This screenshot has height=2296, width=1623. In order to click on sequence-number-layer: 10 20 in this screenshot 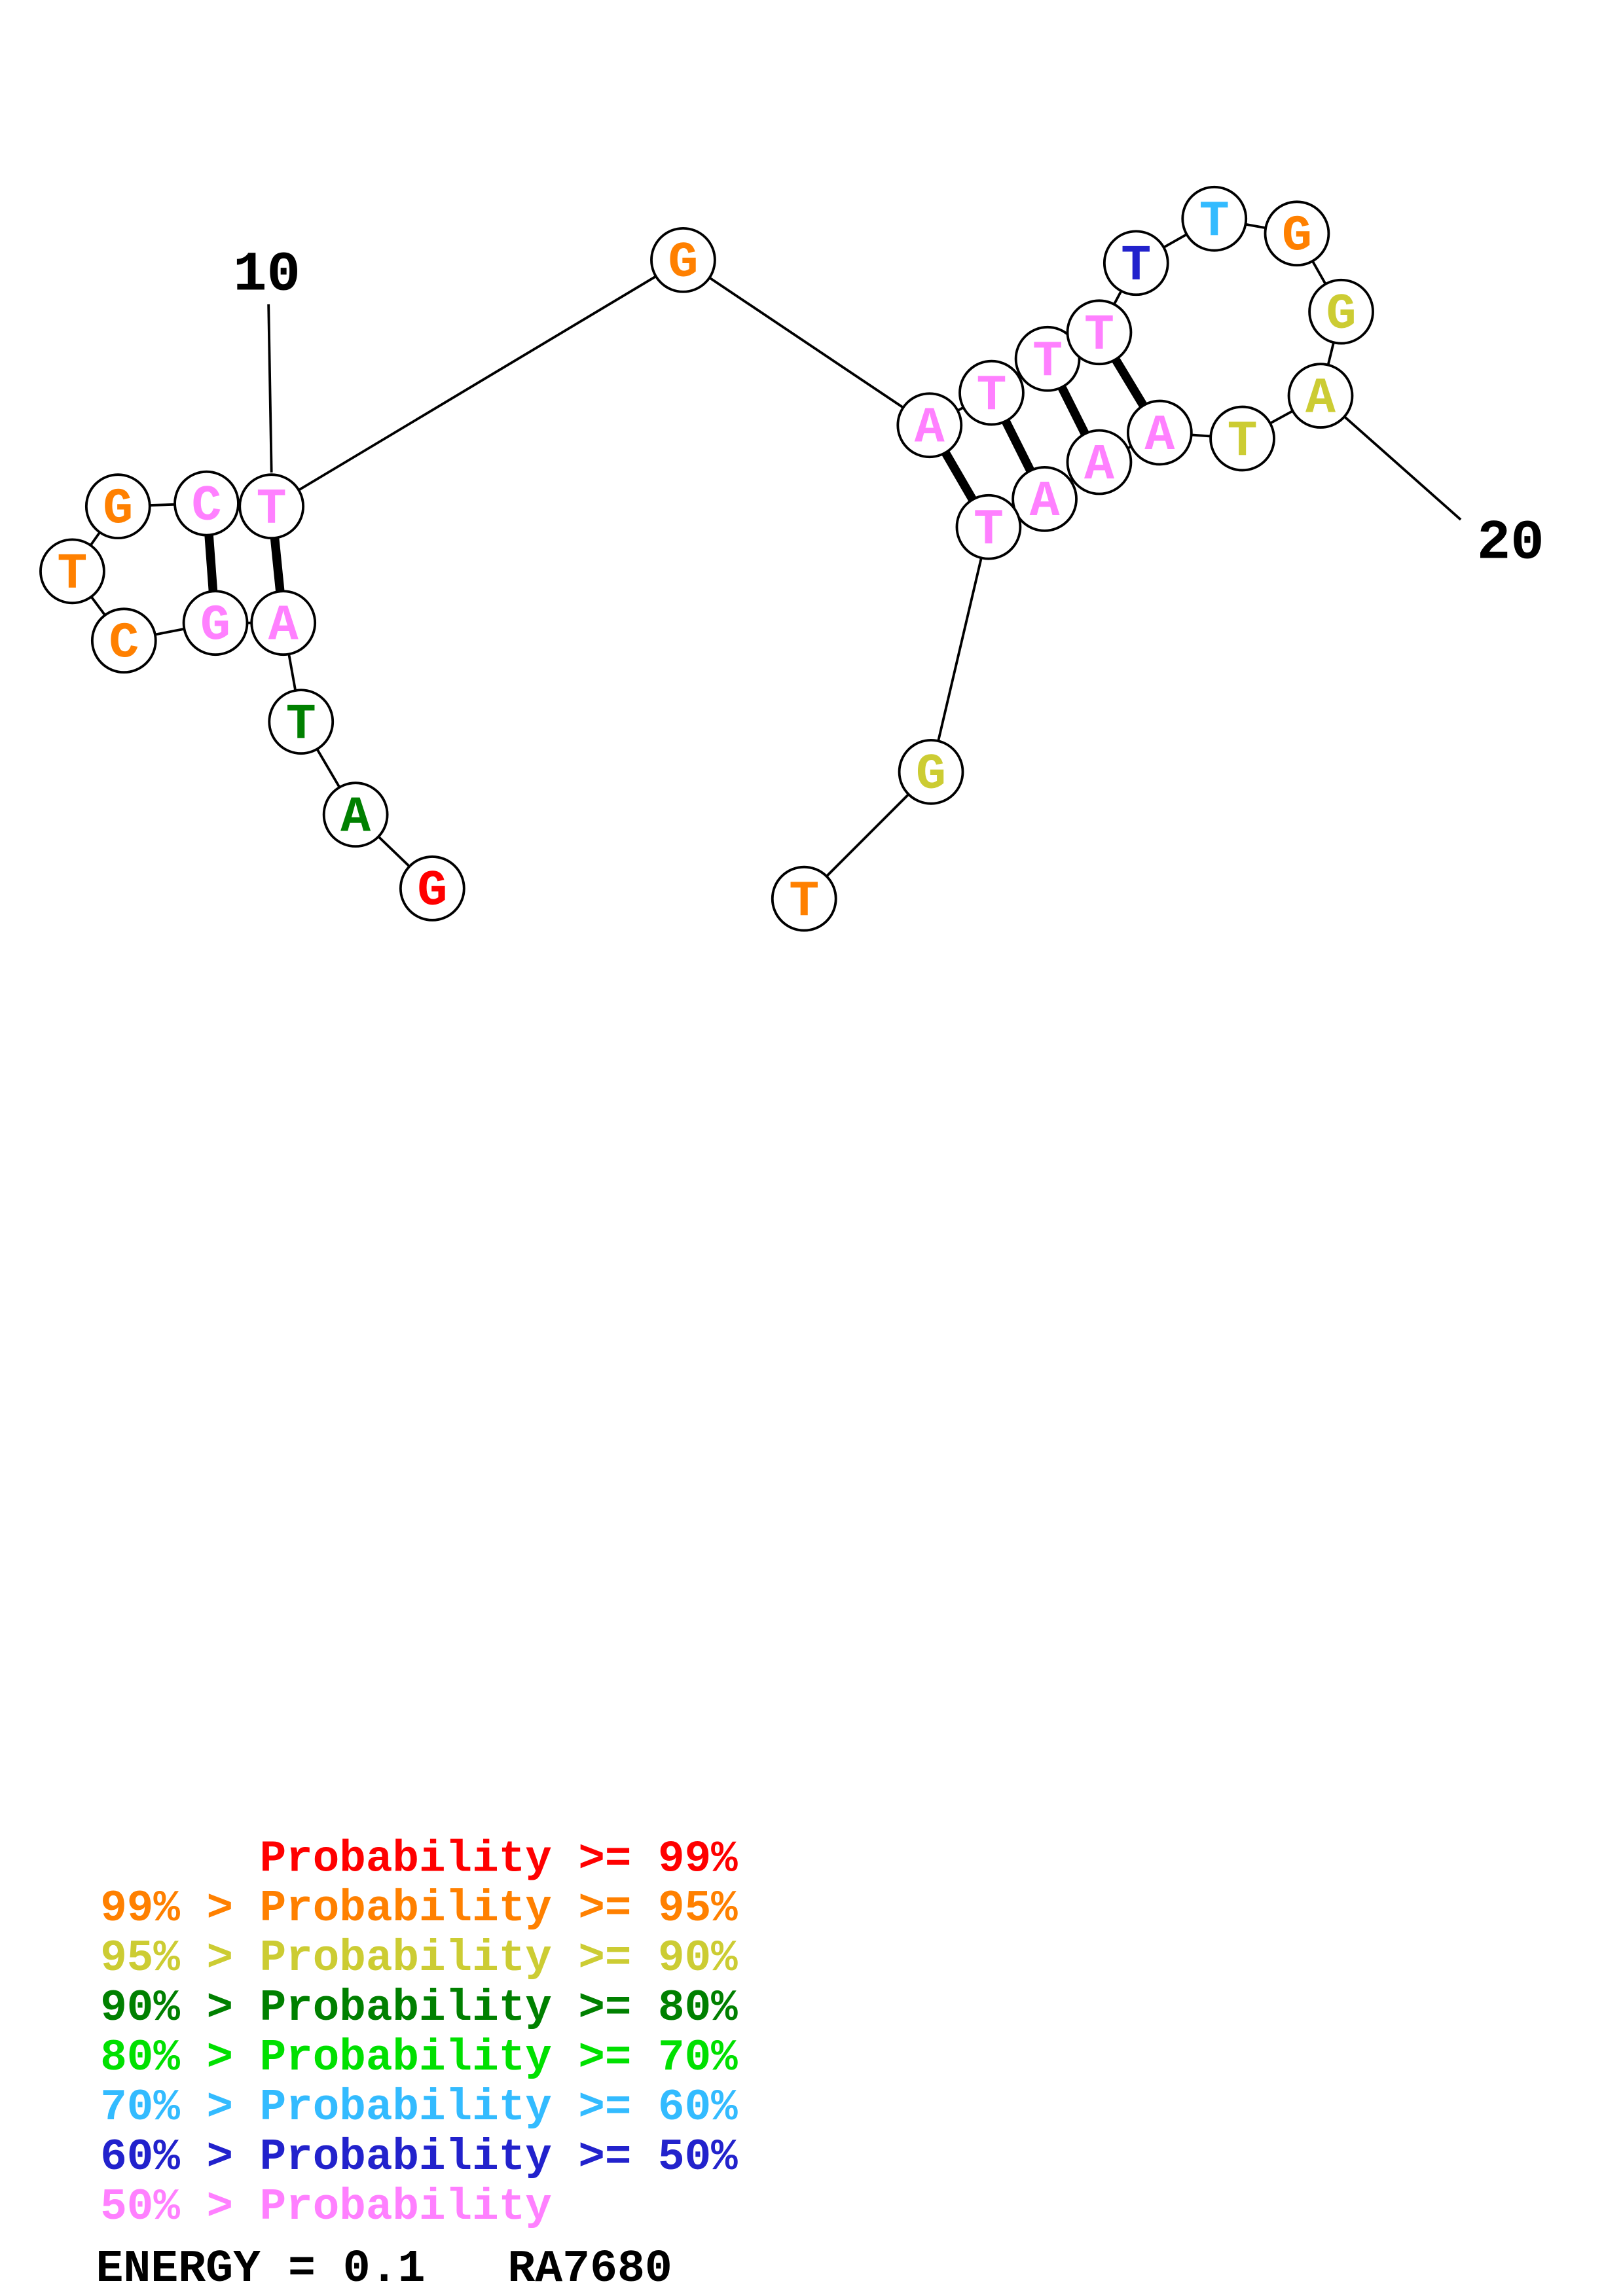, I will do `click(888, 409)`.